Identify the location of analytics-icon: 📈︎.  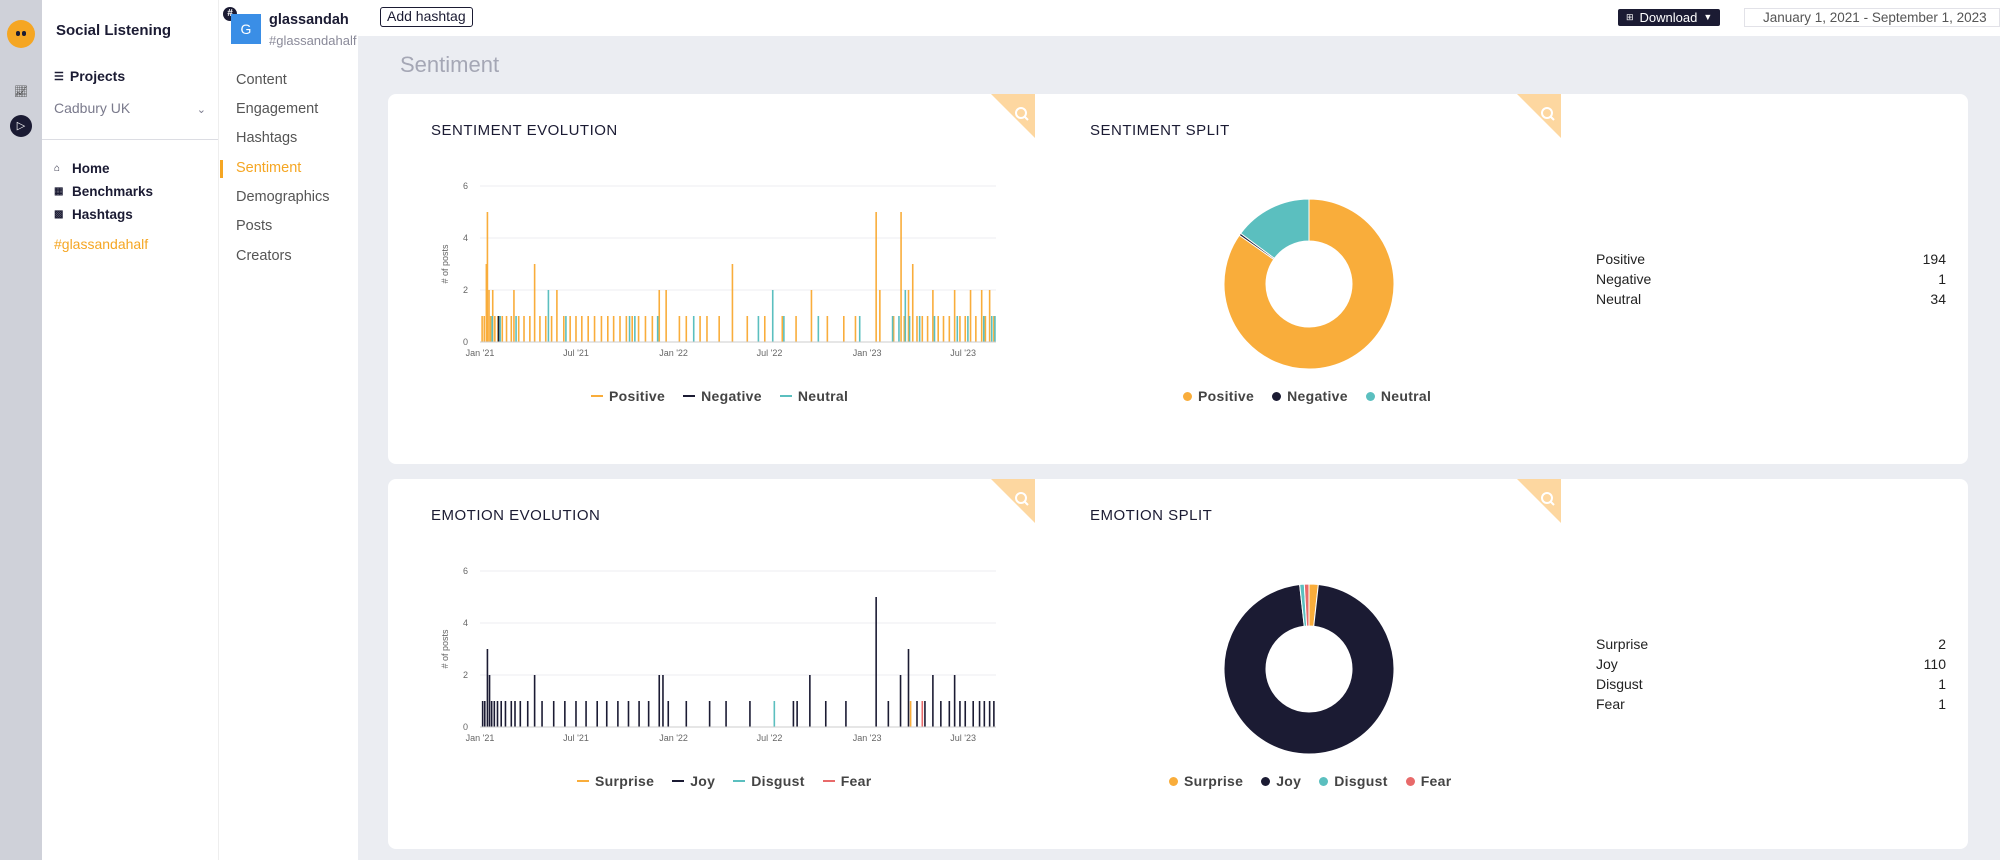
(21, 92).